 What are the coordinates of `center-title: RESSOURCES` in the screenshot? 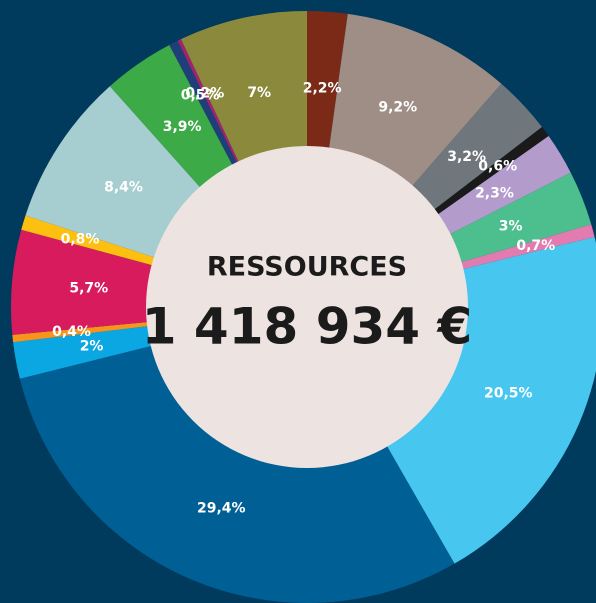 It's located at (307, 267).